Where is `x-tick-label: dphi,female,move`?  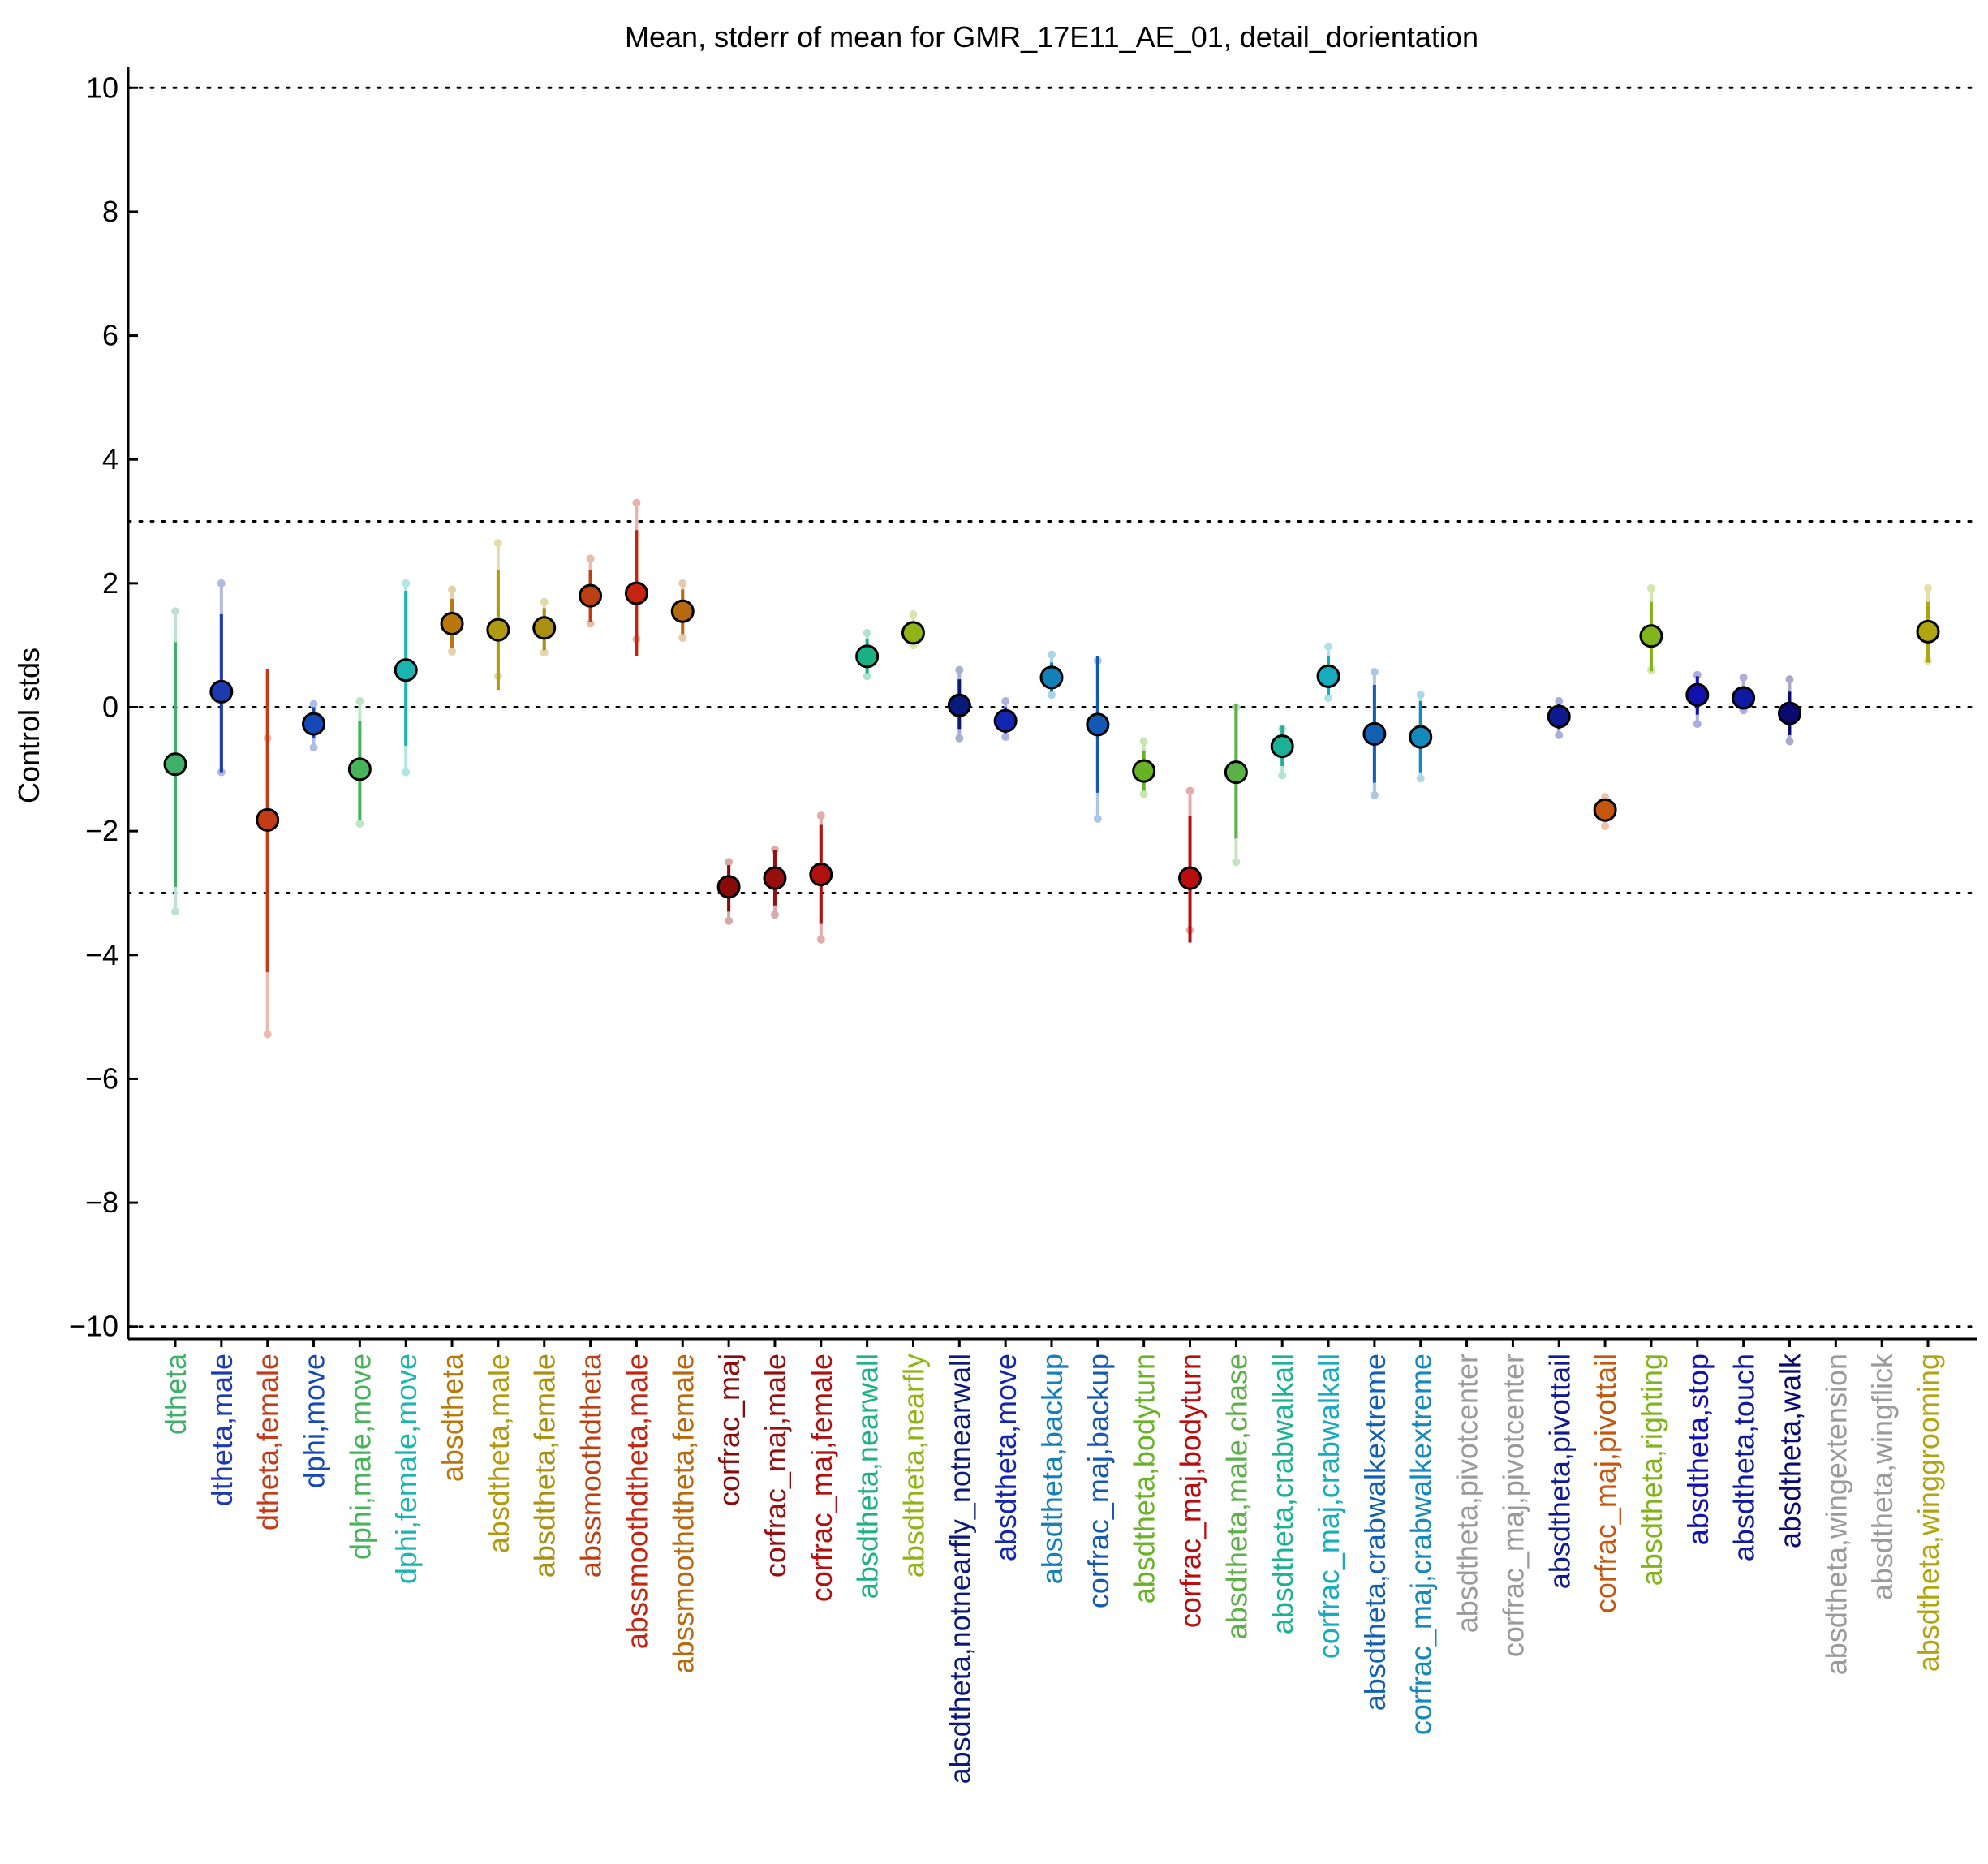
x-tick-label: dphi,female,move is located at coordinates (406, 1469).